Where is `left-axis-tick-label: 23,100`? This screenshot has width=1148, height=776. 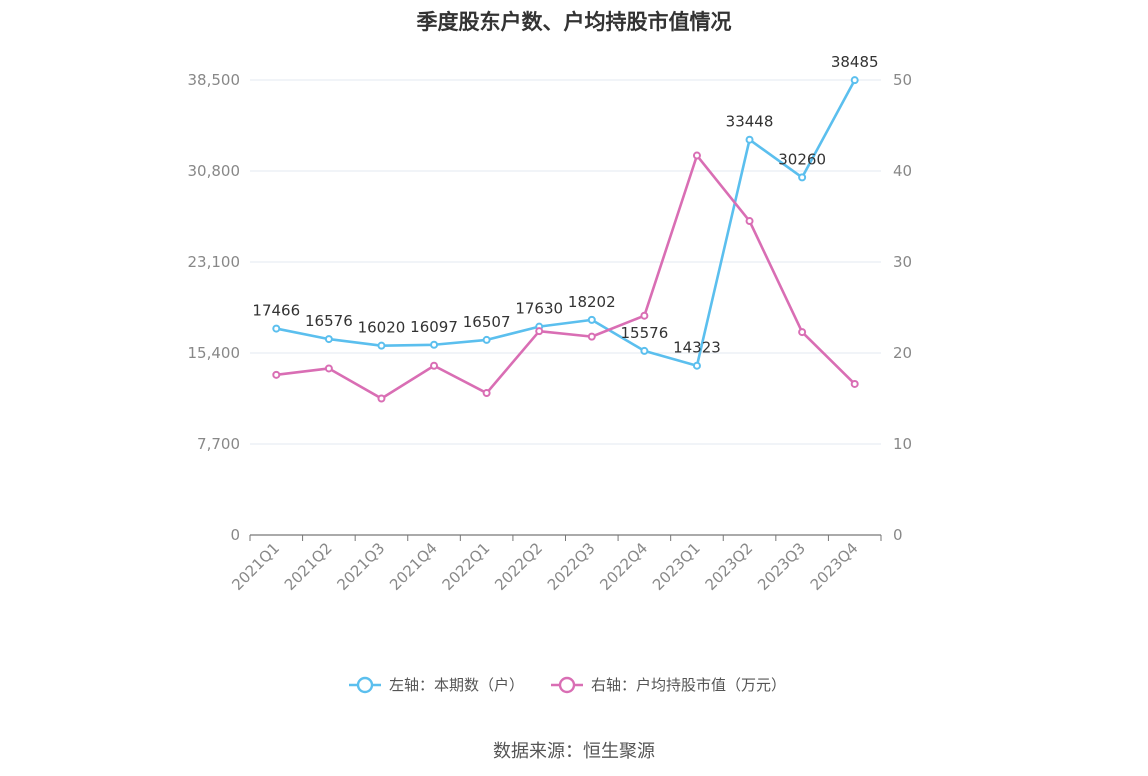 left-axis-tick-label: 23,100 is located at coordinates (214, 262).